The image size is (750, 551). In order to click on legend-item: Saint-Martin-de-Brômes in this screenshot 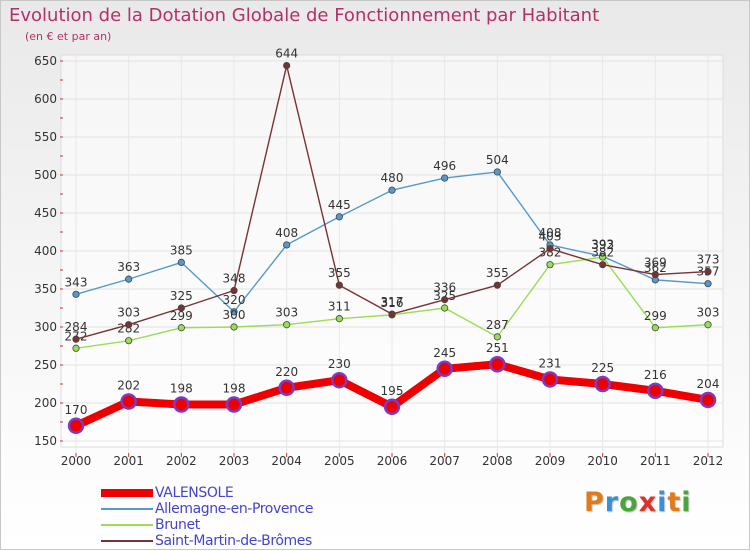, I will do `click(251, 541)`.